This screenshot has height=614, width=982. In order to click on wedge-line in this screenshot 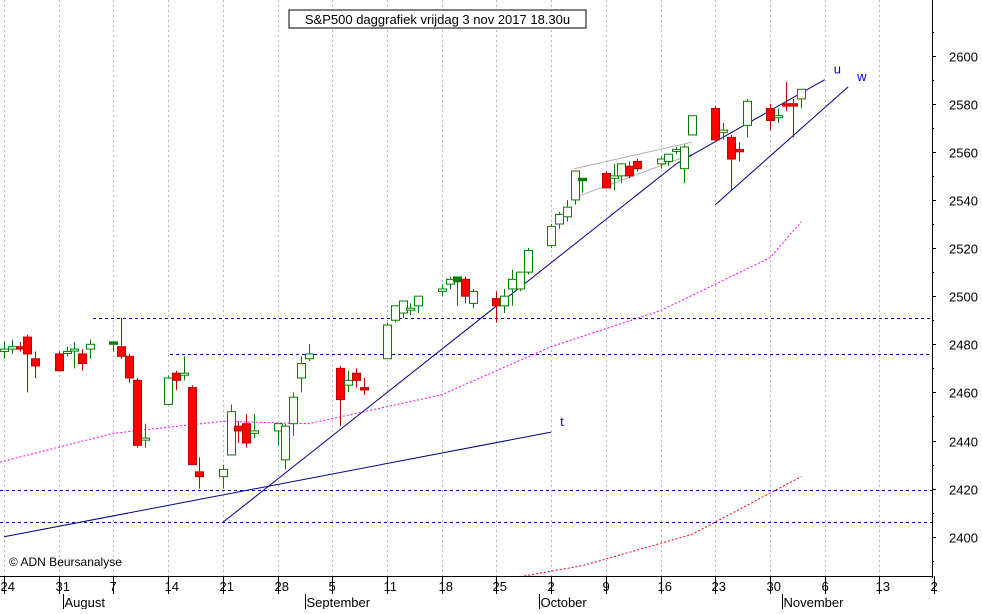, I will do `click(633, 155)`.